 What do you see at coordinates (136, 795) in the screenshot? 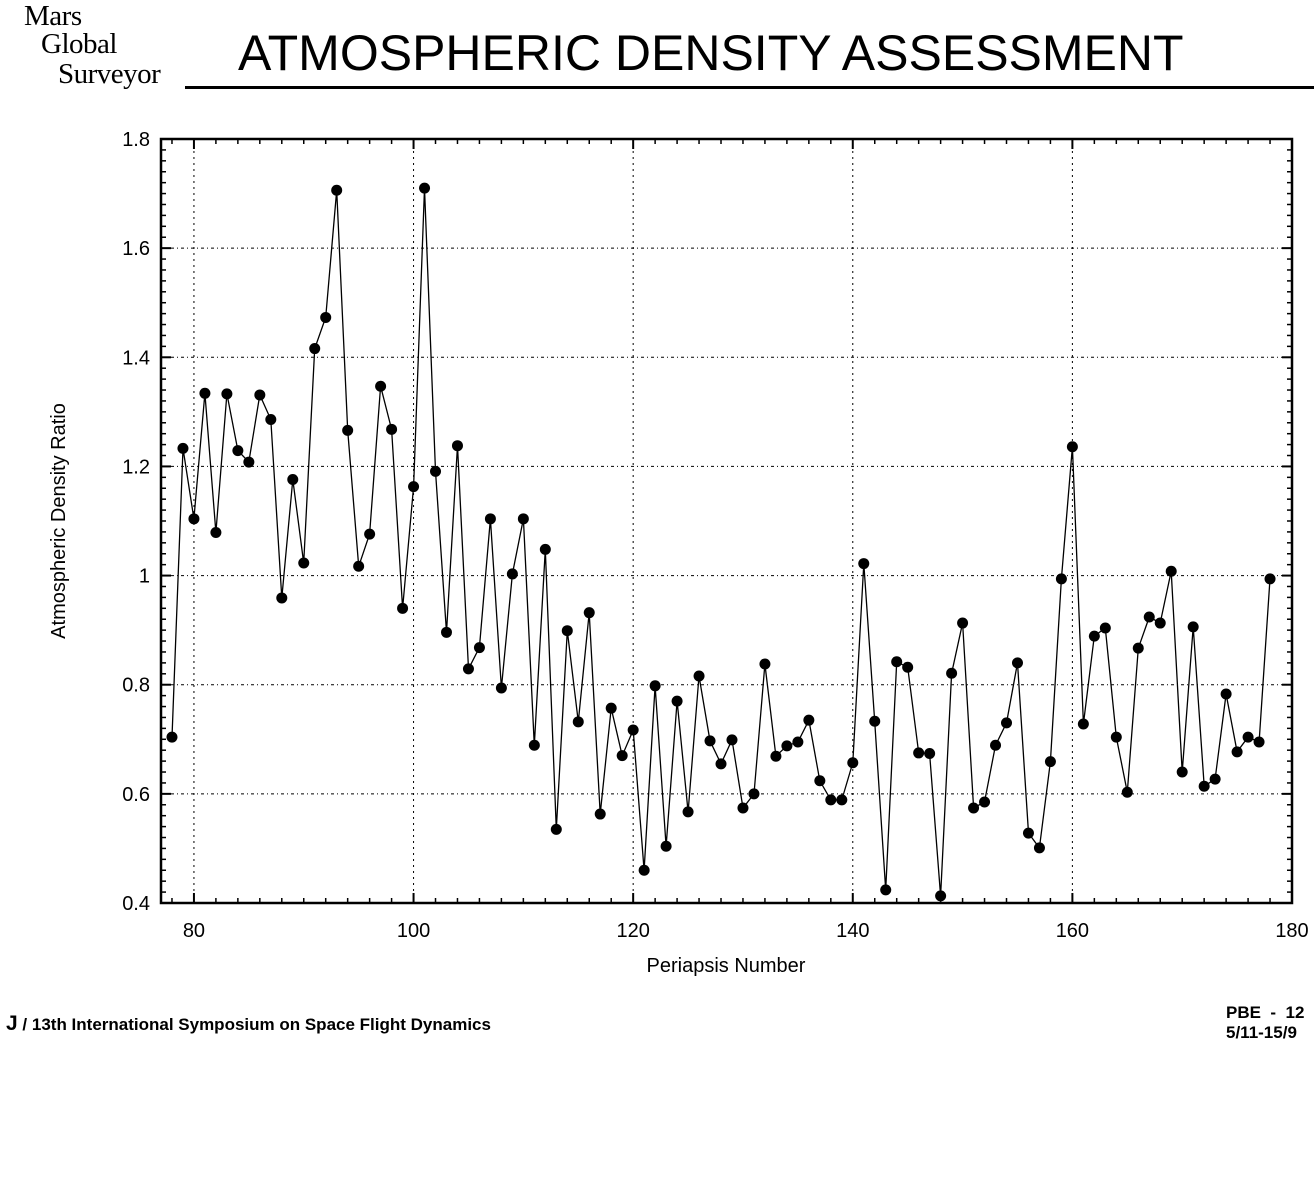
I see `y-tick-label: 0.6` at bounding box center [136, 795].